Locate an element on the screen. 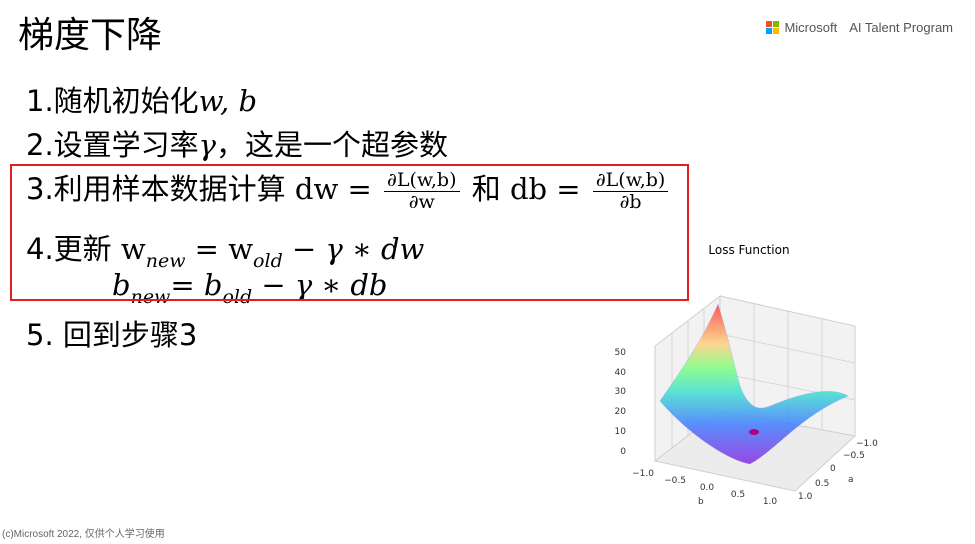  step-4-text: 4.更新 is located at coordinates (73, 249).